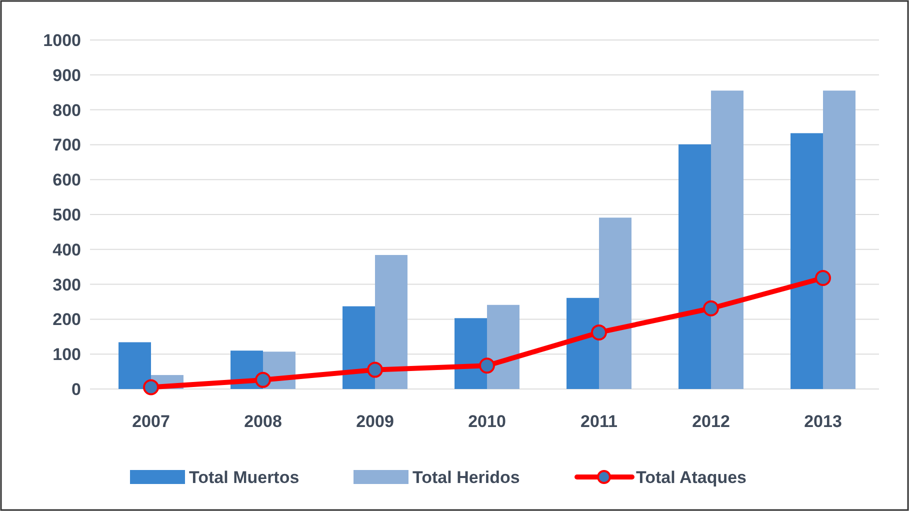 The image size is (909, 511). What do you see at coordinates (62, 40) in the screenshot?
I see `y-tick-label: 1000` at bounding box center [62, 40].